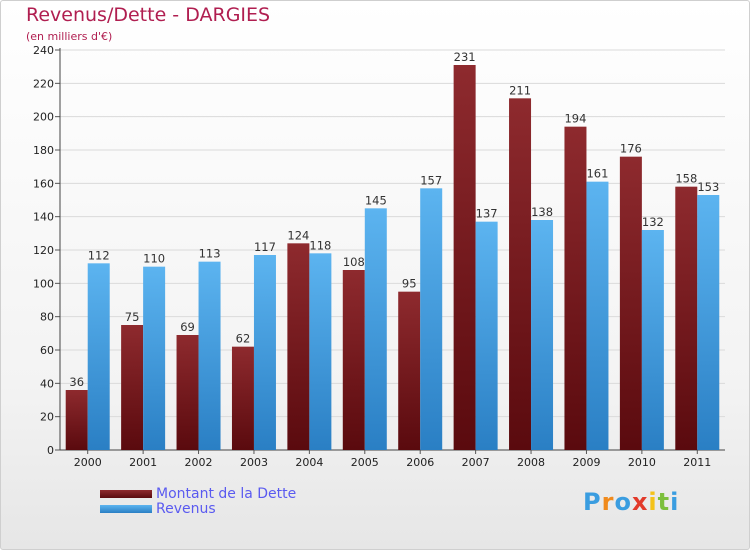  What do you see at coordinates (686, 179) in the screenshot?
I see `data-label-debt-2011: 158` at bounding box center [686, 179].